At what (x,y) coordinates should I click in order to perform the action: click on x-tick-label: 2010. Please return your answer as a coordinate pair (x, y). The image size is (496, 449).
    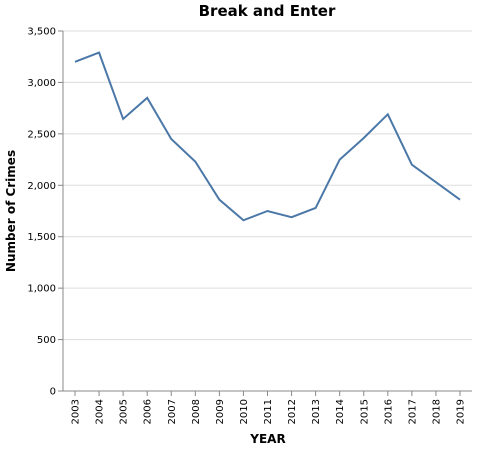
    Looking at the image, I should click on (244, 411).